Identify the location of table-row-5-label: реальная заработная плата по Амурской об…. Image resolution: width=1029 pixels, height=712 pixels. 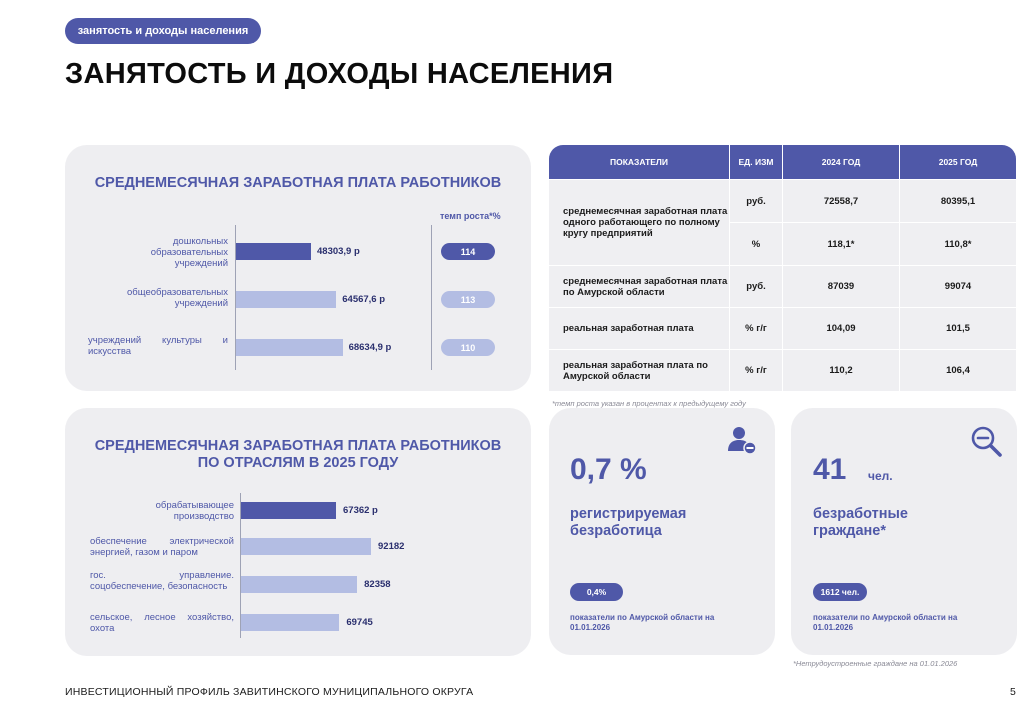
(639, 370).